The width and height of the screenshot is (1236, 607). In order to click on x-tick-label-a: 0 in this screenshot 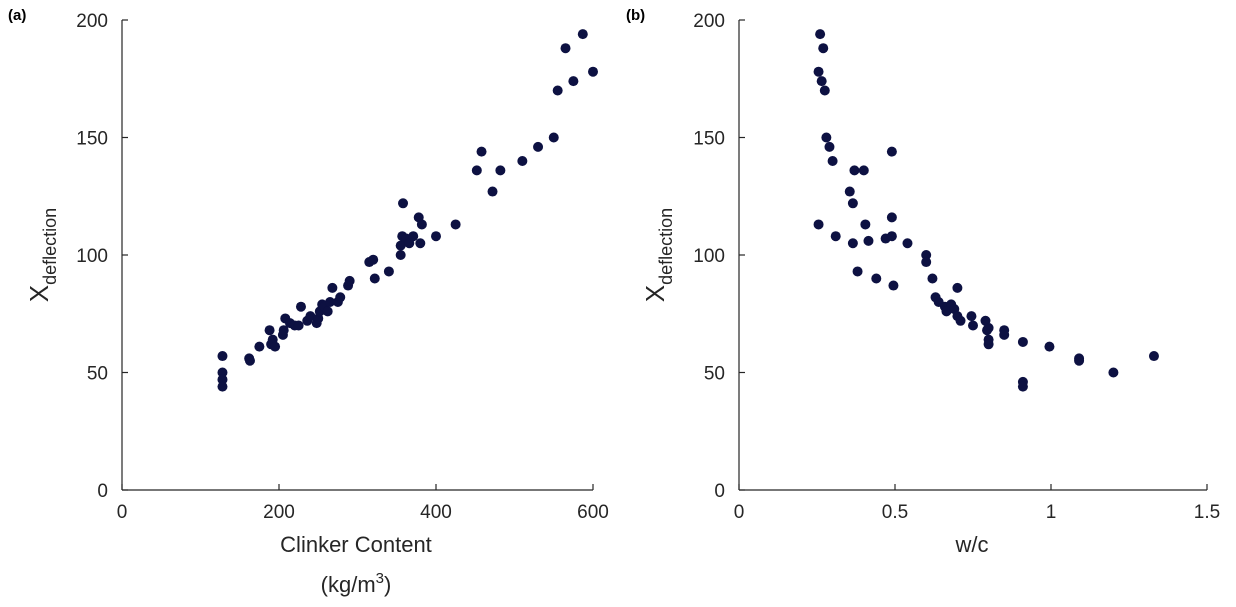, I will do `click(122, 512)`.